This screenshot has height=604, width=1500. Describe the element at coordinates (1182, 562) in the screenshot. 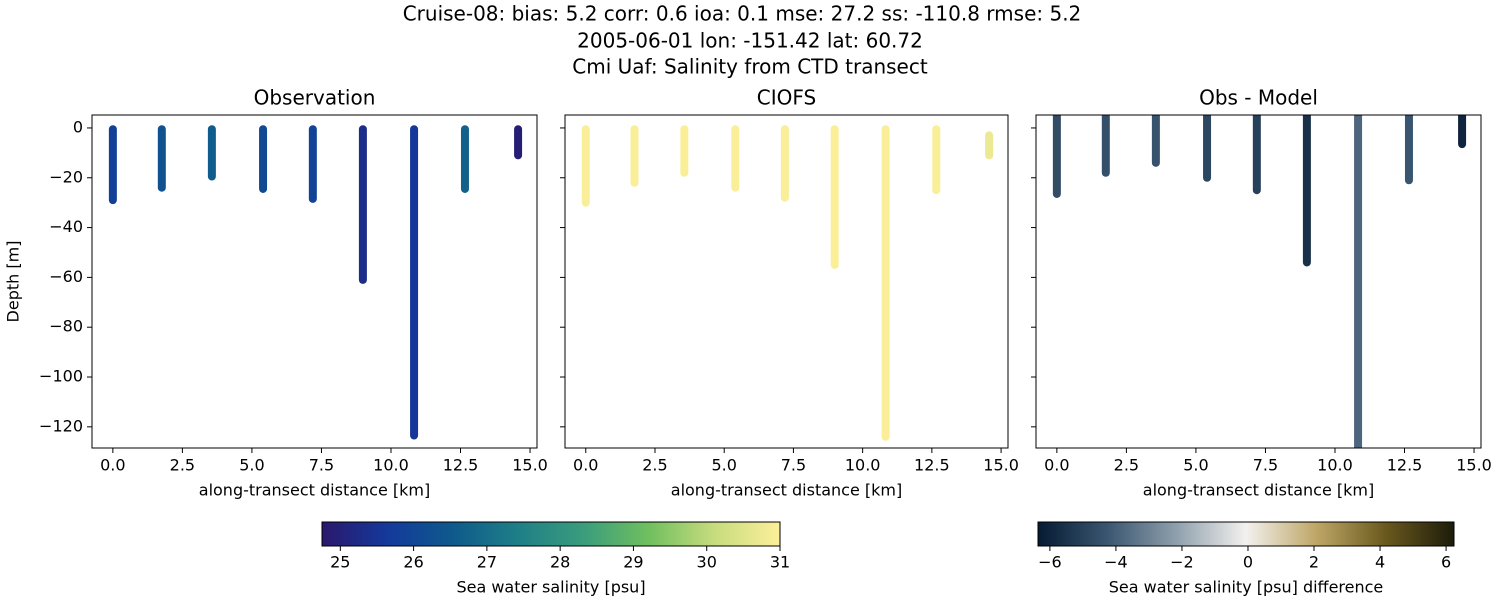

I see `colorbar-tick-label: −2` at that location.